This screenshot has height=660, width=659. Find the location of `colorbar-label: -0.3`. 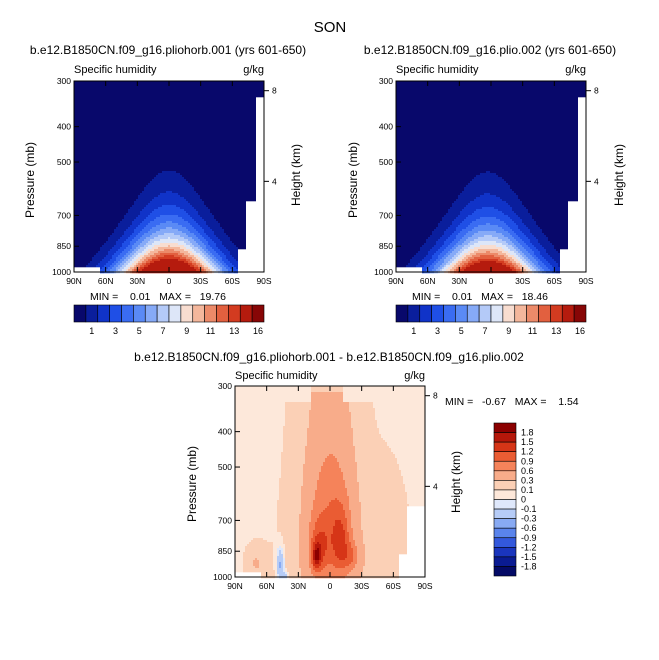

colorbar-label: -0.3 is located at coordinates (529, 519).